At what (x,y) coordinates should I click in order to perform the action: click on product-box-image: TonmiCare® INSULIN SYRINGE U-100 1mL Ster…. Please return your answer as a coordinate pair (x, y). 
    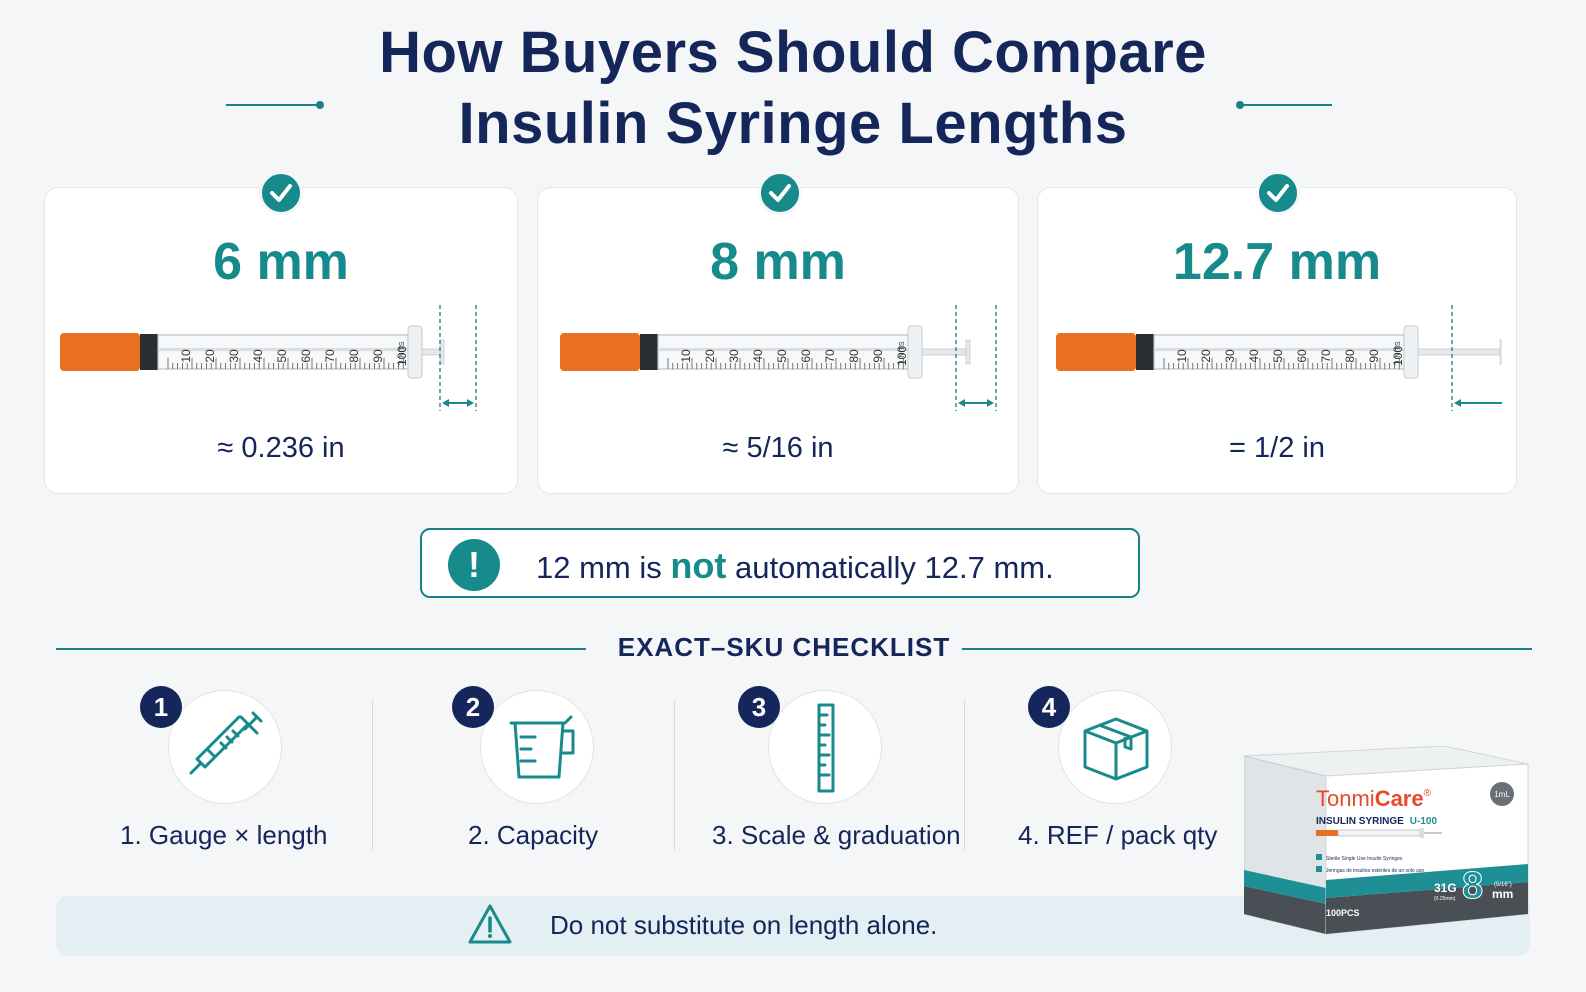
    Looking at the image, I should click on (1386, 840).